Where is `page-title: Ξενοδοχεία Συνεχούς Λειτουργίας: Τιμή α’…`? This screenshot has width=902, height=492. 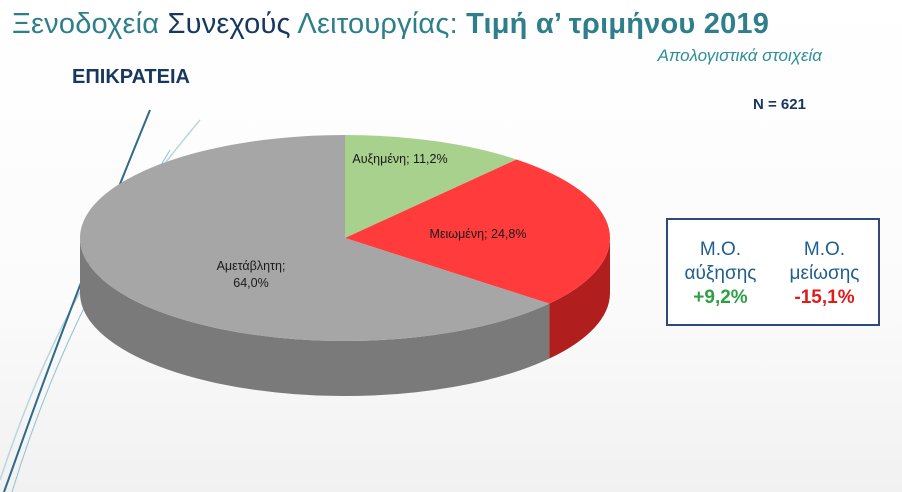 page-title: Ξενοδοχεία Συνεχούς Λειτουργίας: Τιμή α’… is located at coordinates (390, 24).